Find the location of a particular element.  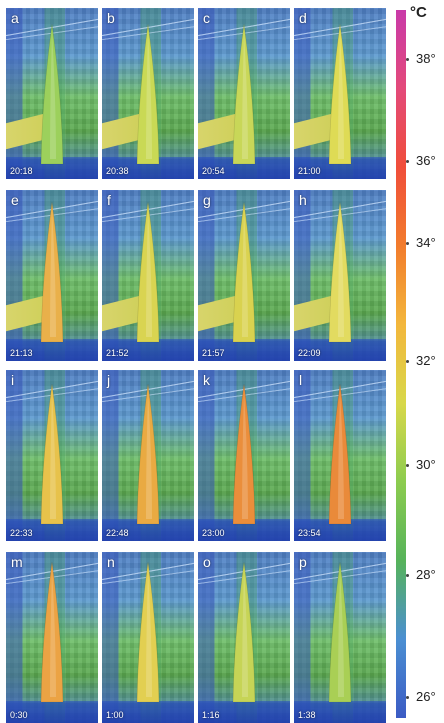

thermal-panel-g: g 21:57 is located at coordinates (244, 275).